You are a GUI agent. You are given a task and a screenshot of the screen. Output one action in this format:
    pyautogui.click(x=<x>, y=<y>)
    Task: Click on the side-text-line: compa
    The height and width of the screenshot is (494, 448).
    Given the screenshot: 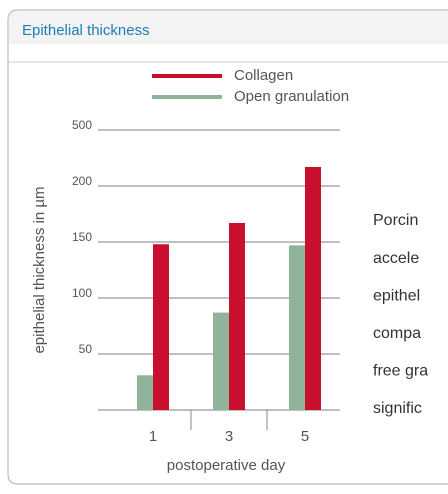 What is the action you would take?
    pyautogui.click(x=397, y=333)
    